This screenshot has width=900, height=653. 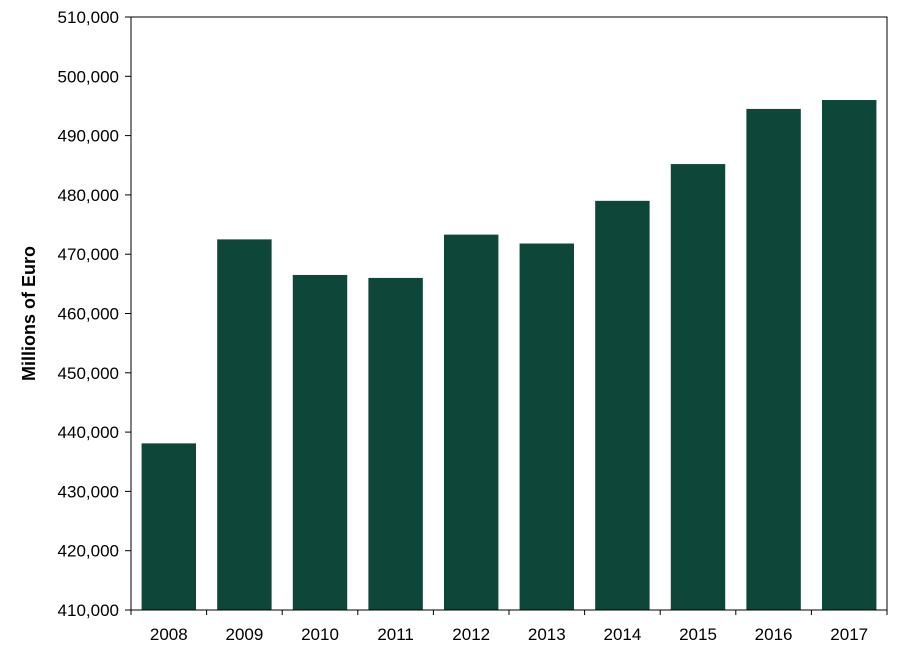 I want to click on x-tick-label: 2012, so click(x=471, y=634).